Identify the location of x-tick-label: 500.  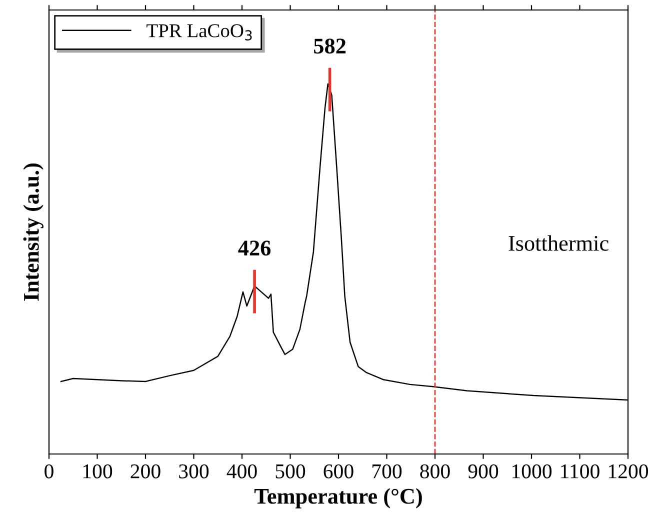
(291, 471).